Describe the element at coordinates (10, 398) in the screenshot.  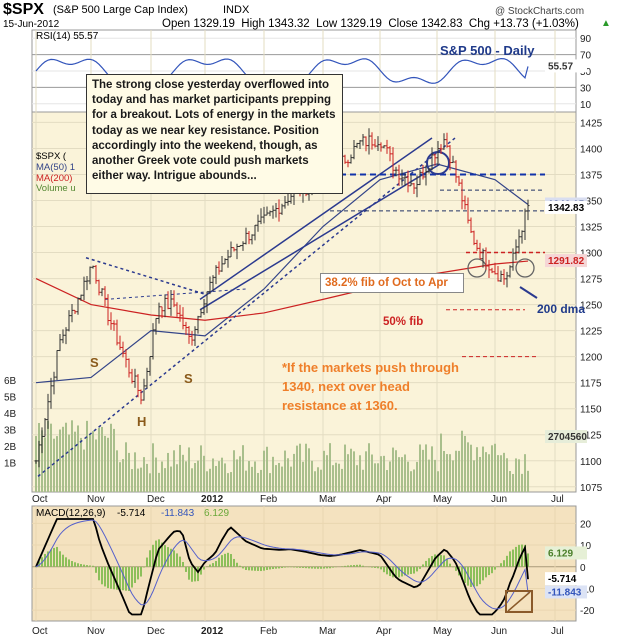
I see `volume-tick-label: 5B` at that location.